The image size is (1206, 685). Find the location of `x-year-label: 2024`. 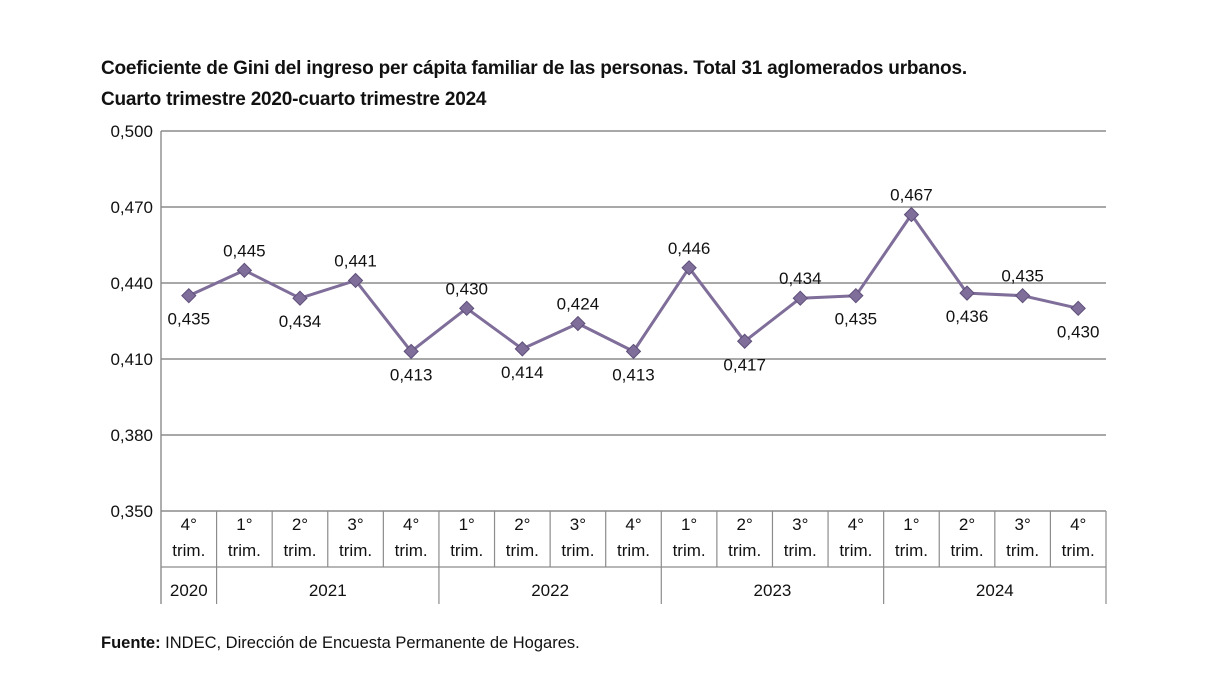

x-year-label: 2024 is located at coordinates (995, 590).